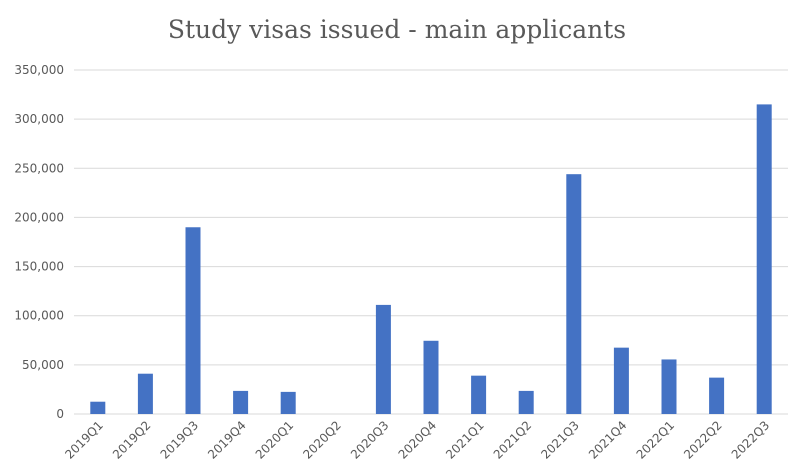  I want to click on x-tick-label: 2020Q2, so click(322, 440).